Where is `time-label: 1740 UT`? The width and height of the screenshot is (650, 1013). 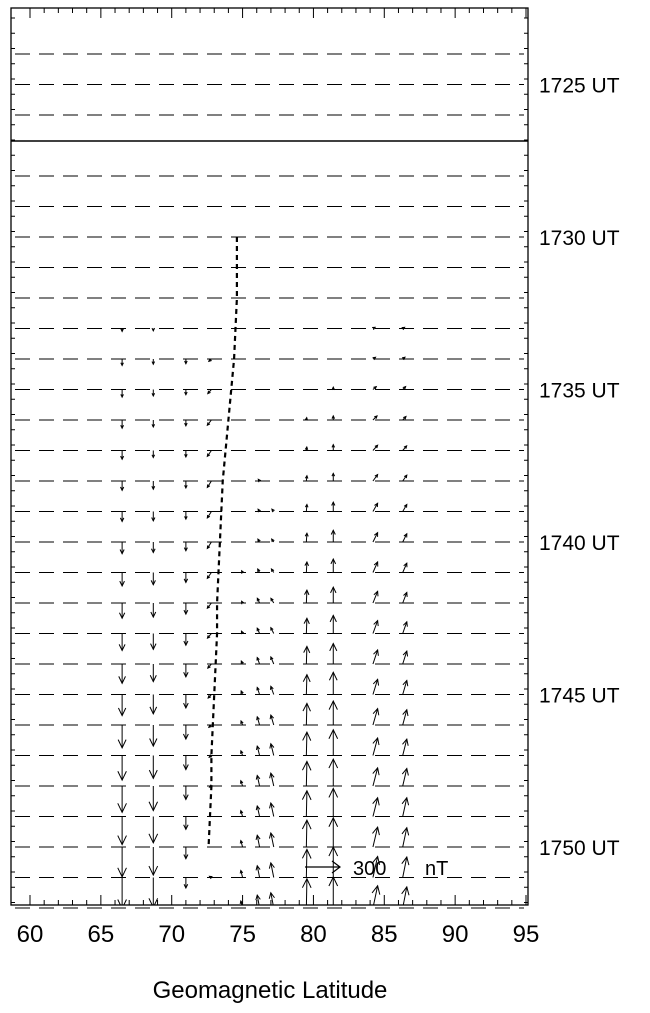
time-label: 1740 UT is located at coordinates (579, 543).